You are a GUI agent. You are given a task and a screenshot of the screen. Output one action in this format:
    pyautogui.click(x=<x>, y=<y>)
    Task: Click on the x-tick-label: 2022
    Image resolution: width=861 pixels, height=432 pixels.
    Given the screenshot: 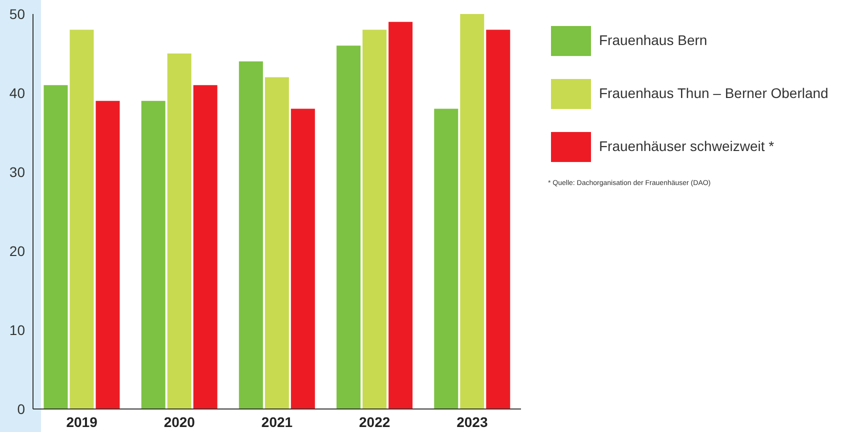 What is the action you would take?
    pyautogui.click(x=374, y=422)
    